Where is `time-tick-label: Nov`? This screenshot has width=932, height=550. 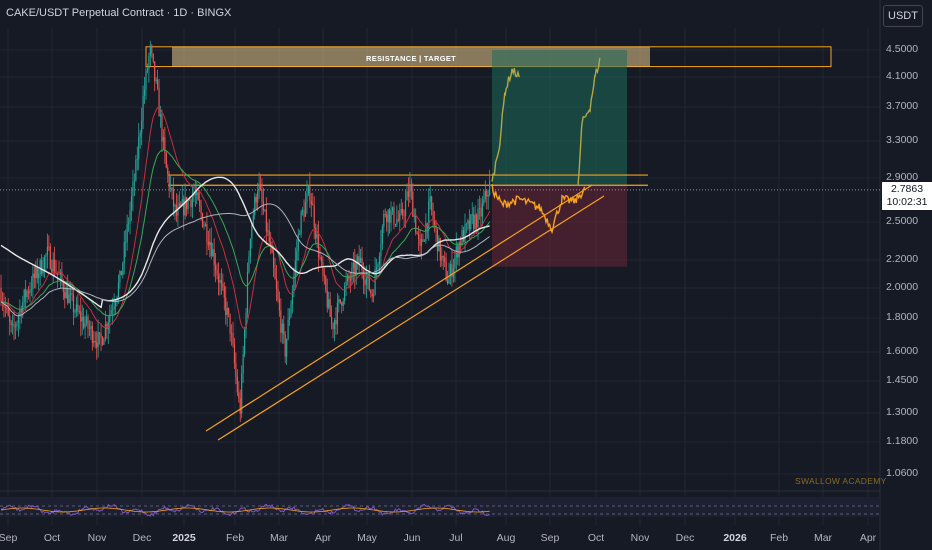
time-tick-label: Nov is located at coordinates (640, 538).